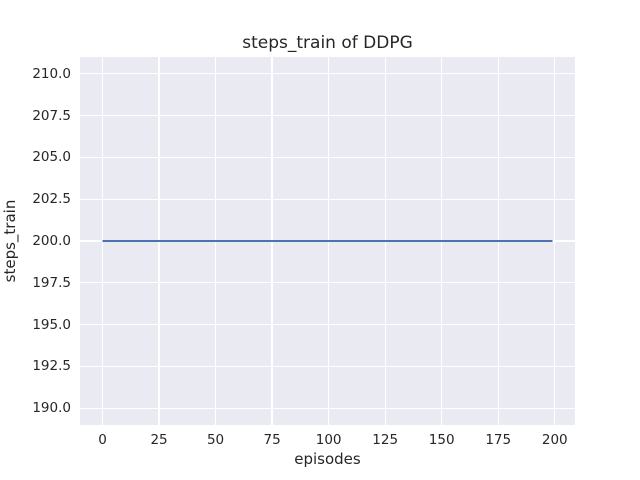 The height and width of the screenshot is (480, 640). What do you see at coordinates (51, 324) in the screenshot?
I see `y-tick-label: 195.0` at bounding box center [51, 324].